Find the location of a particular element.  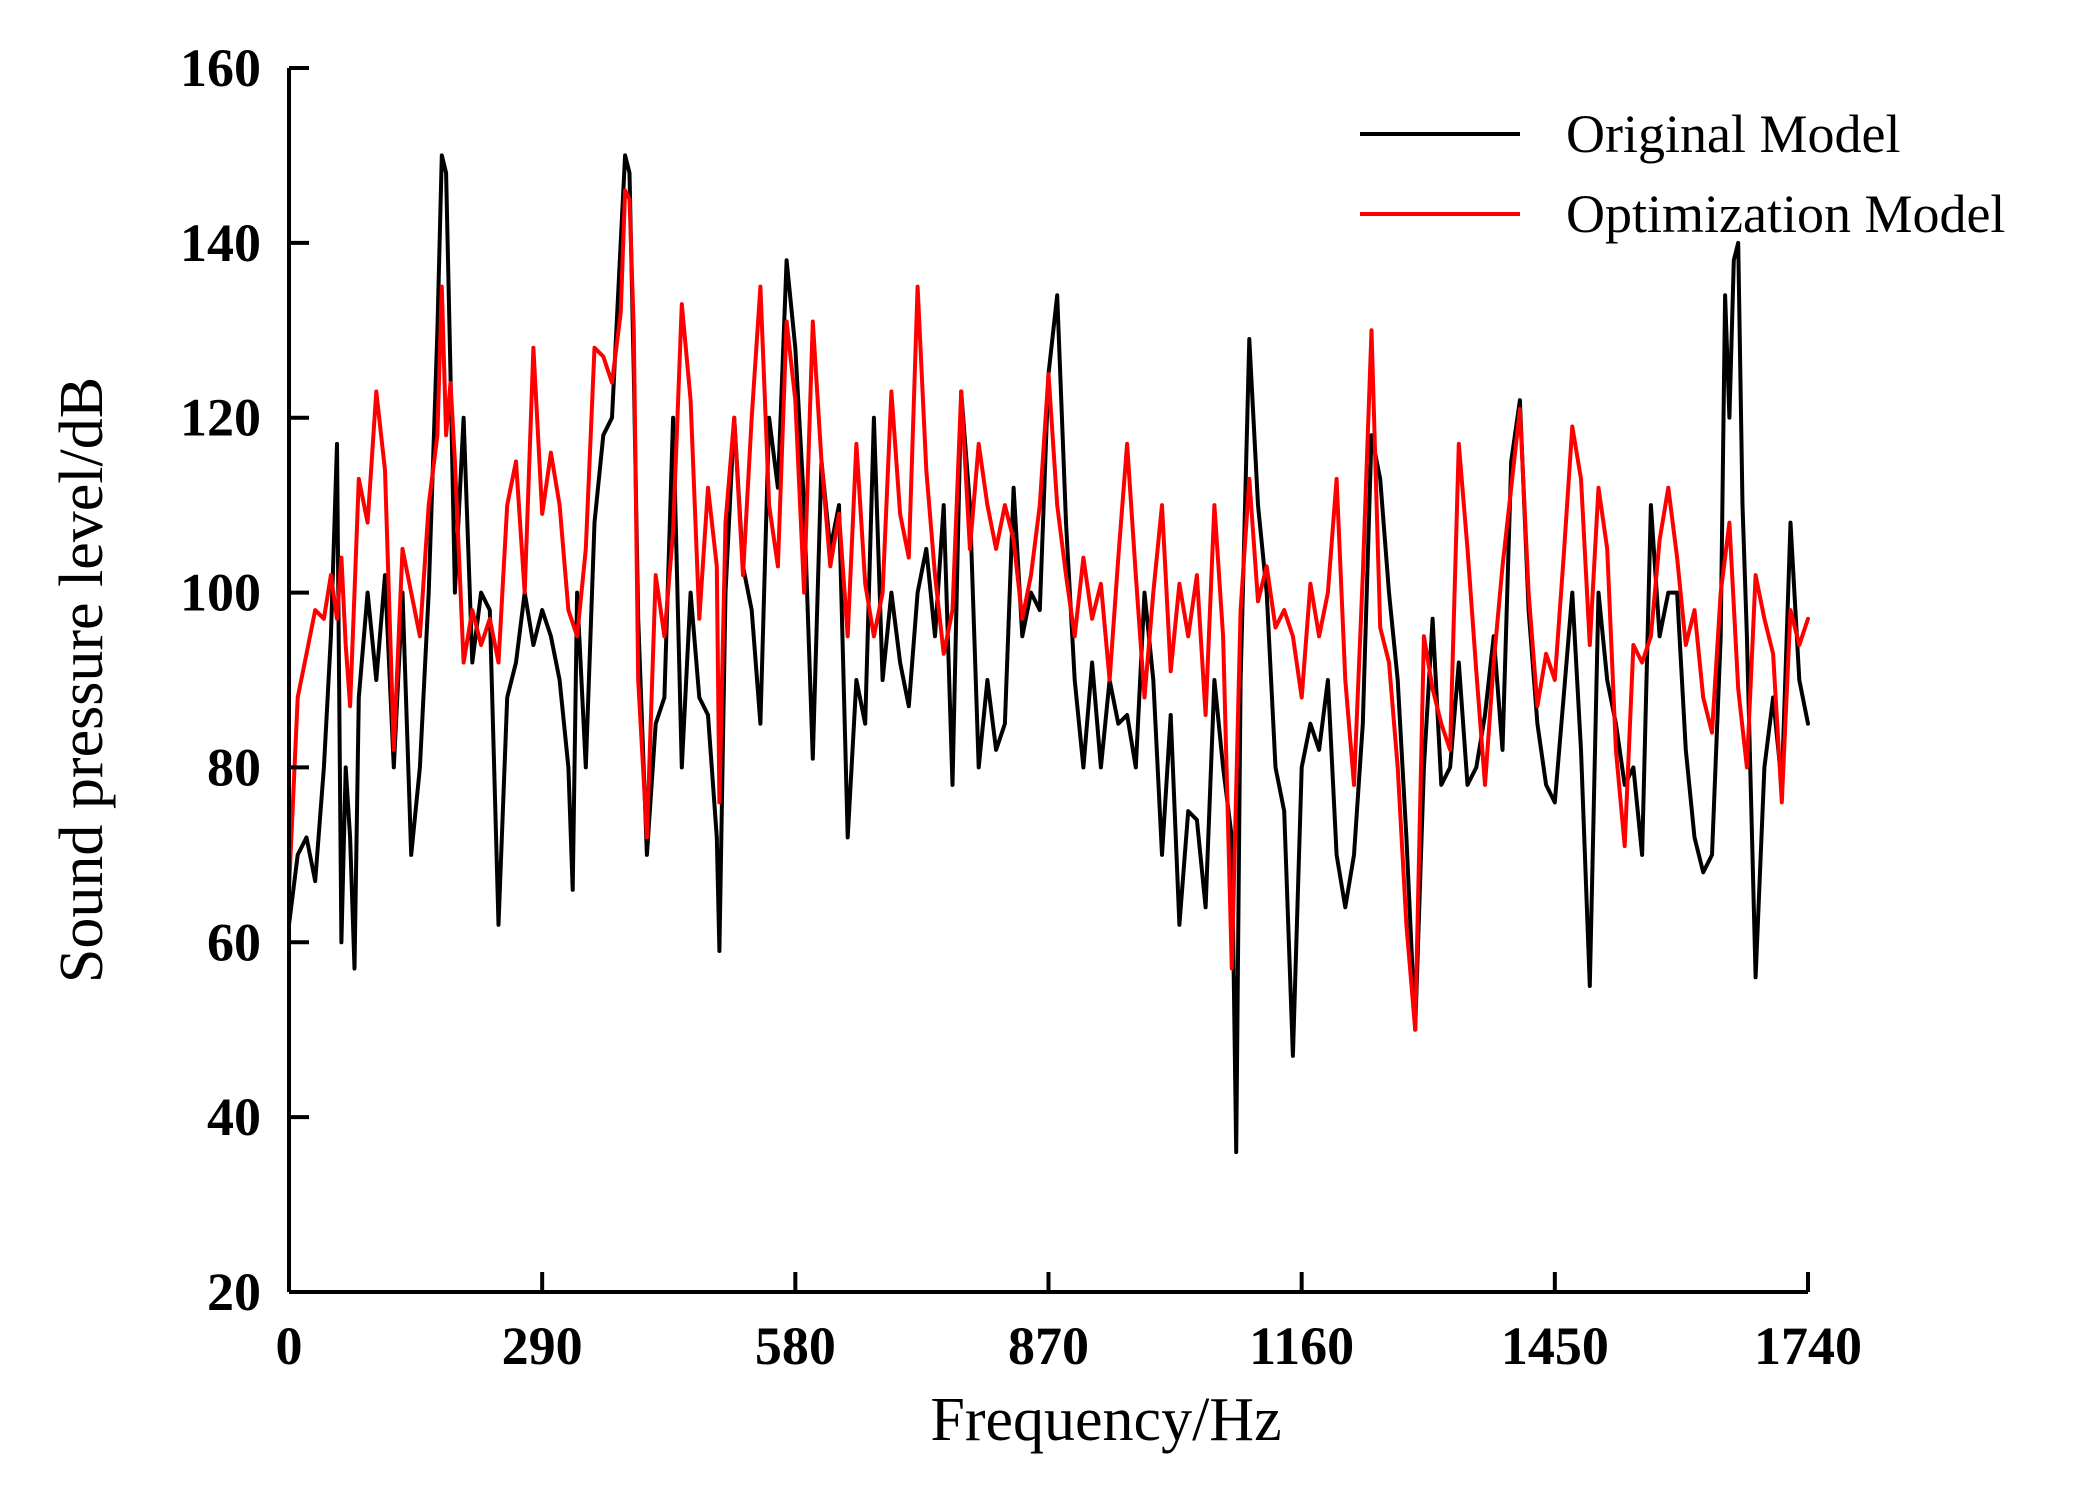

legend: Original Model Optimization Model is located at coordinates (1682, 174).